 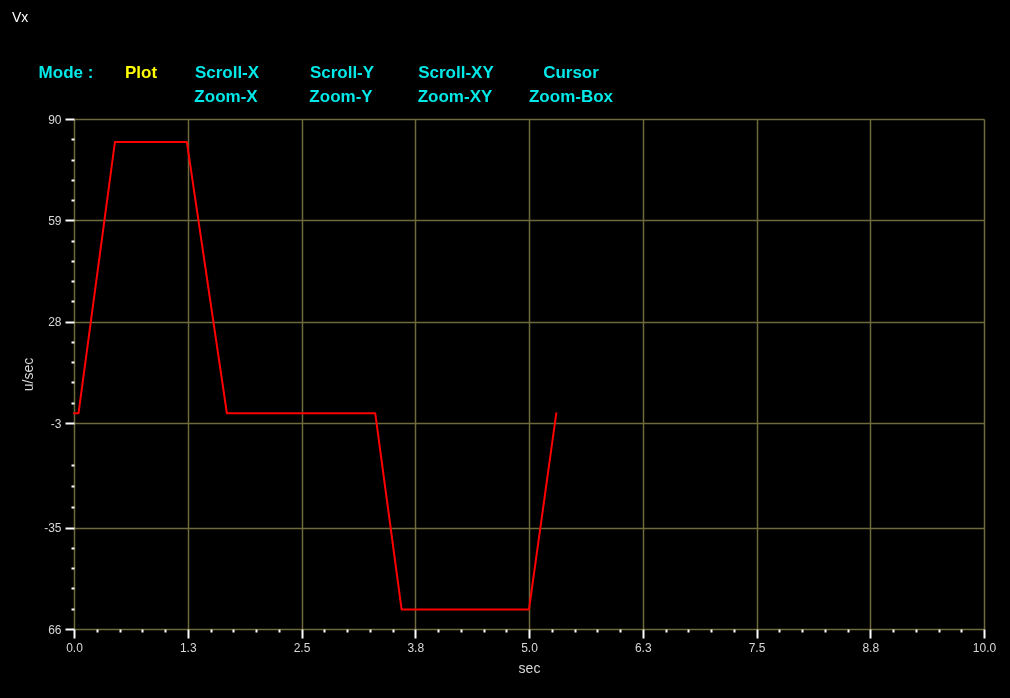 What do you see at coordinates (66, 72) in the screenshot?
I see `text: Mode :` at bounding box center [66, 72].